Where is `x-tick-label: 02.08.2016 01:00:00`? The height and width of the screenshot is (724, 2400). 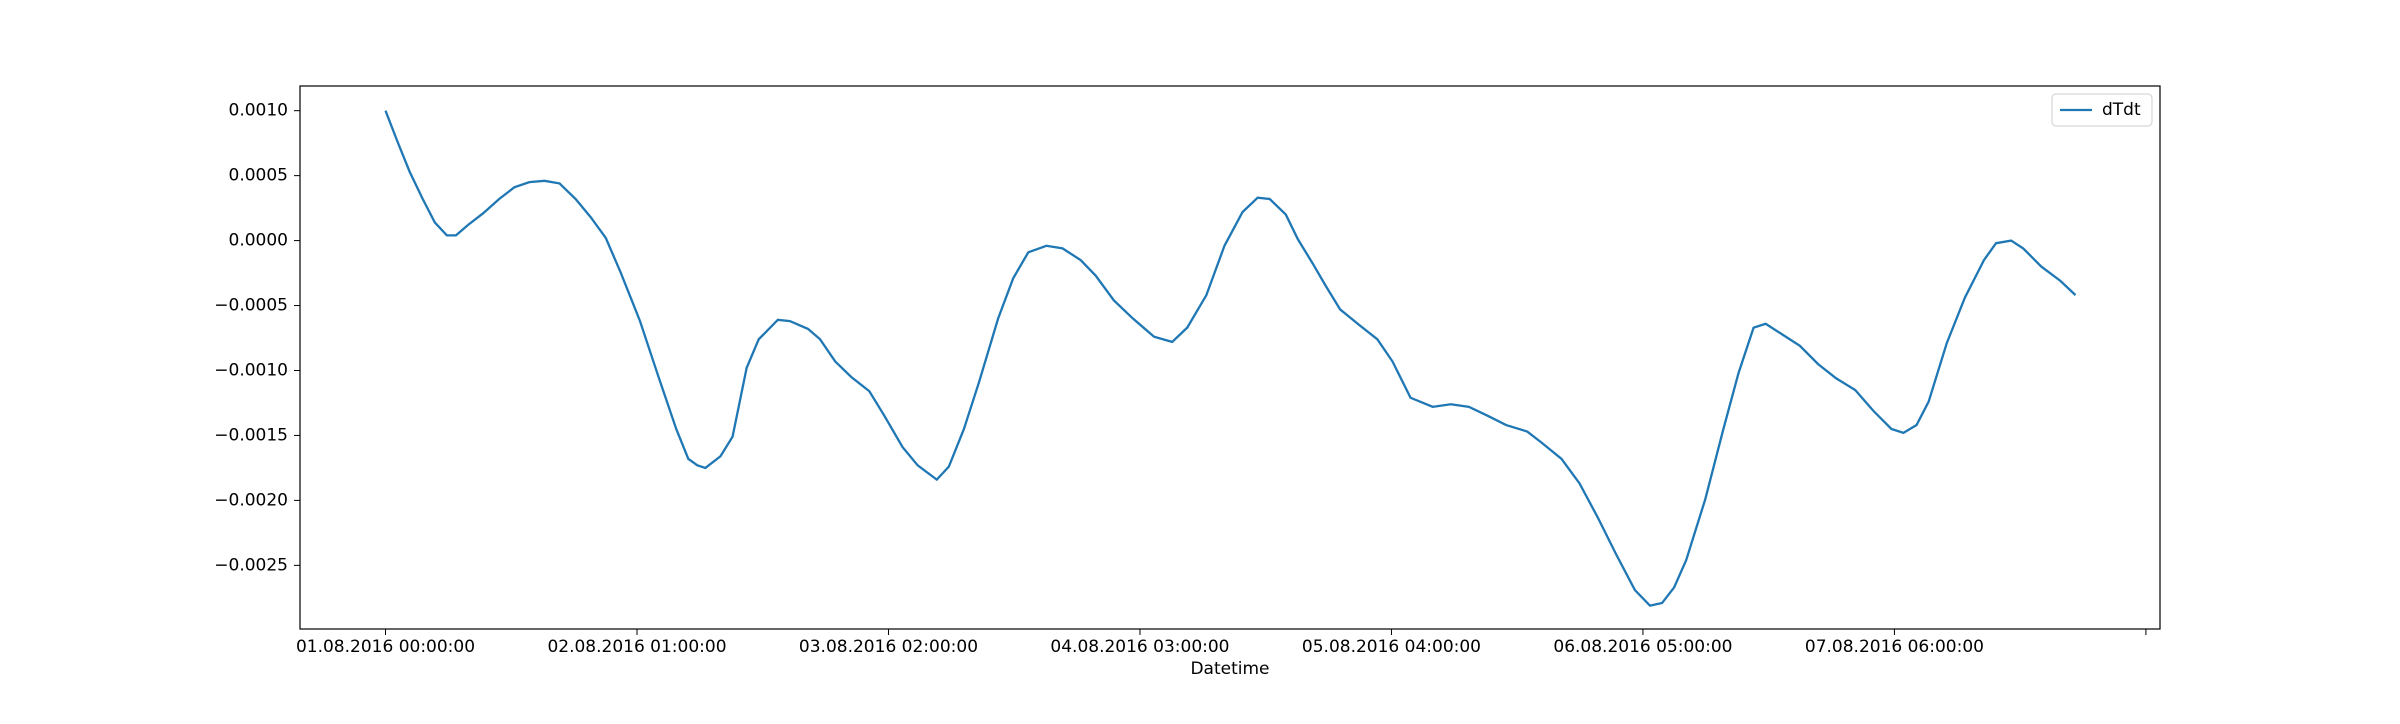
x-tick-label: 02.08.2016 01:00:00 is located at coordinates (636, 647).